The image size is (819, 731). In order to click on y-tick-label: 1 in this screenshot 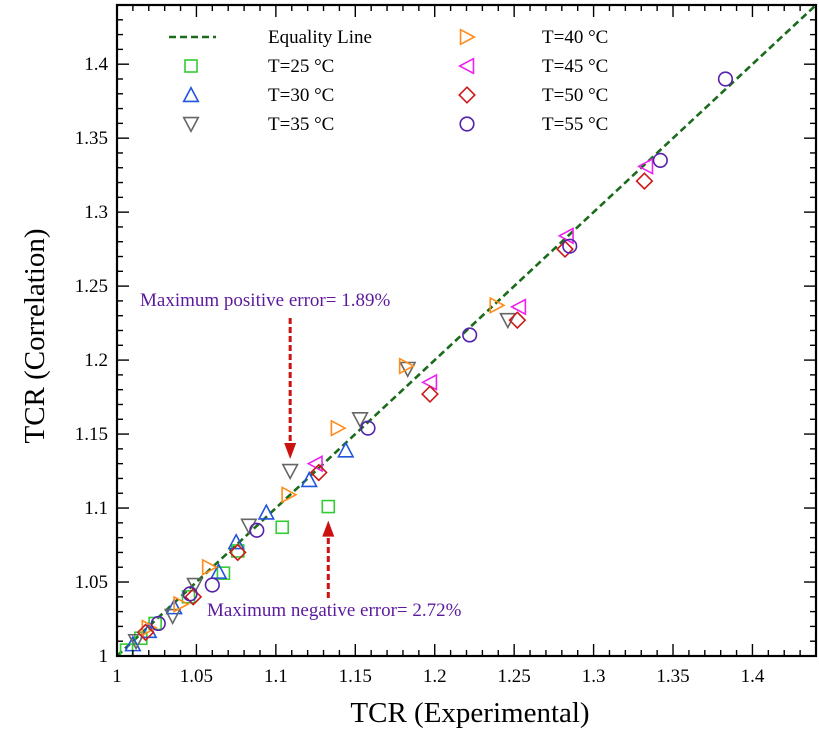, I will do `click(104, 656)`.